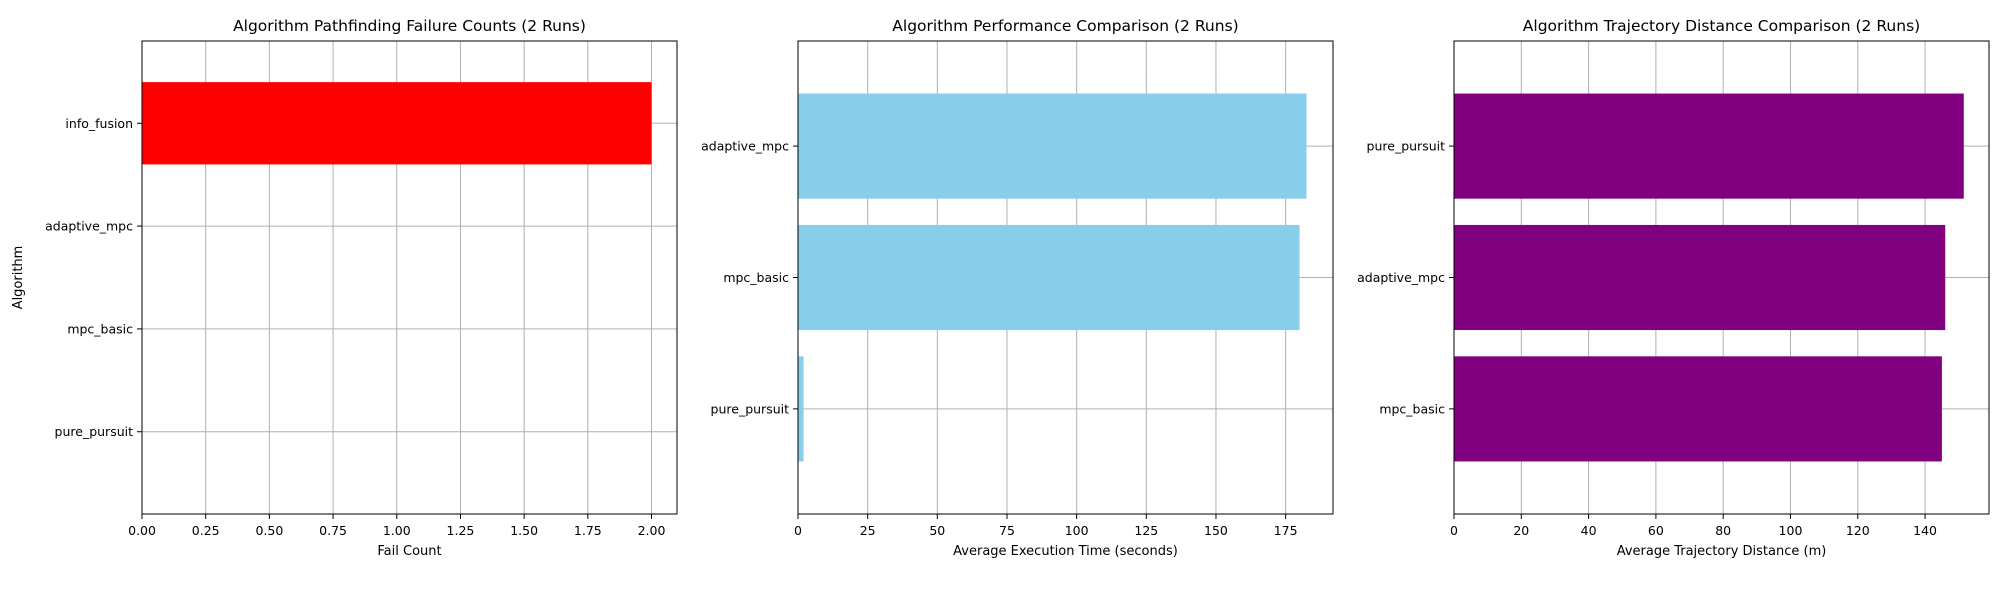  I want to click on x-tick-label: 125, so click(1146, 530).